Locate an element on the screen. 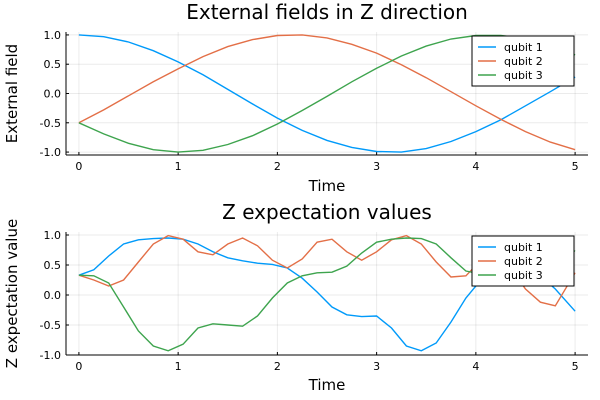 This screenshot has width=600, height=400. chart-title: Z expectation values is located at coordinates (327, 212).